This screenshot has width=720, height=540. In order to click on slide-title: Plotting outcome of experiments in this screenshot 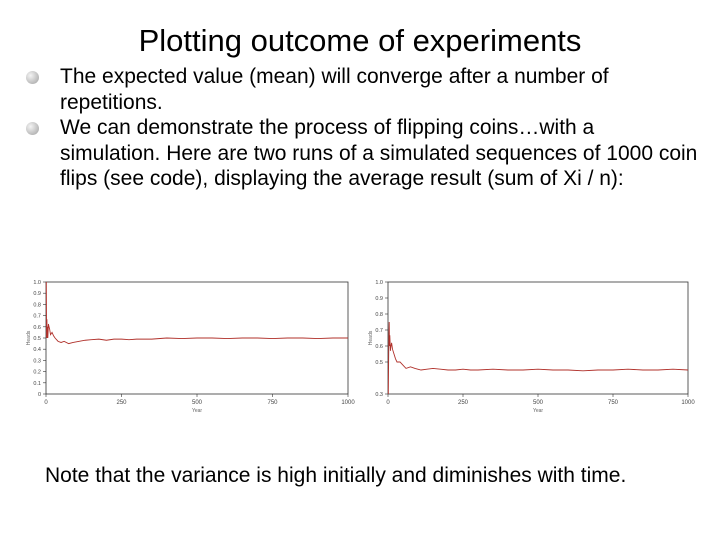, I will do `click(360, 40)`.